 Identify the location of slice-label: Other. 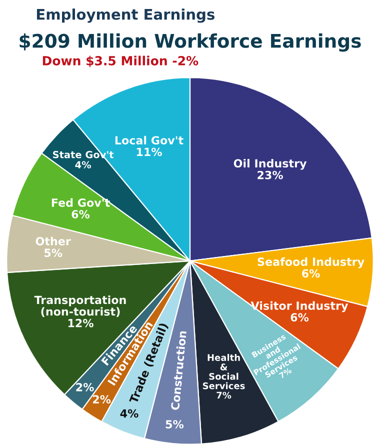
(53, 241).